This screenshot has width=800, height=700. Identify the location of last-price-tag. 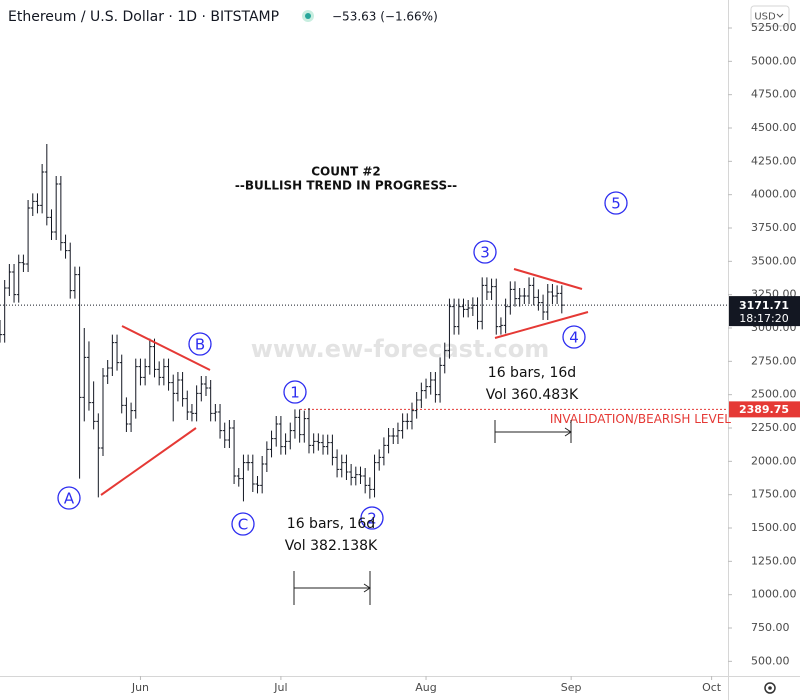
(764, 311).